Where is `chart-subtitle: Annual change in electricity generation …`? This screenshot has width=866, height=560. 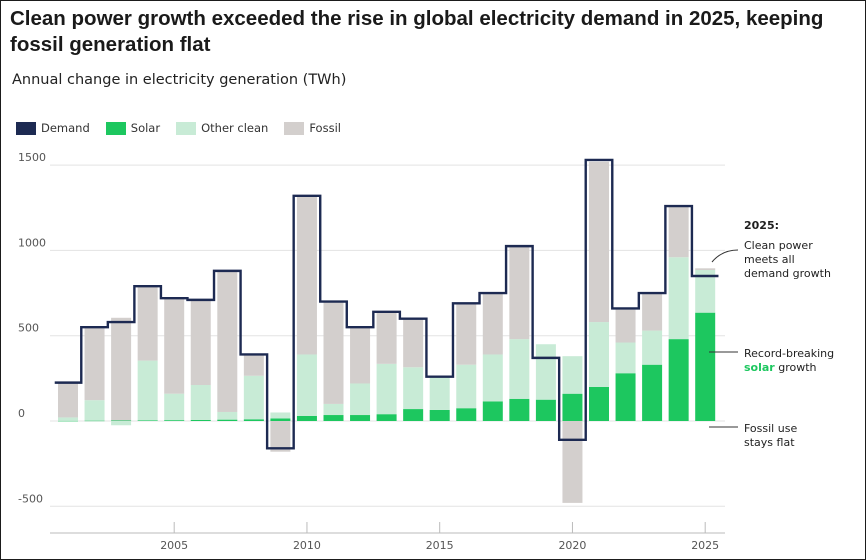
chart-subtitle: Annual change in electricity generation … is located at coordinates (179, 80).